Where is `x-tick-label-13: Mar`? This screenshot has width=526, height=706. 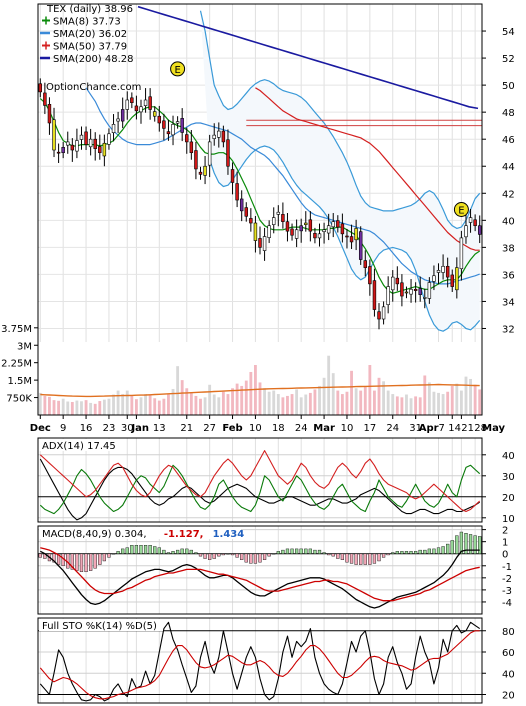 x-tick-label-13: Mar is located at coordinates (324, 428).